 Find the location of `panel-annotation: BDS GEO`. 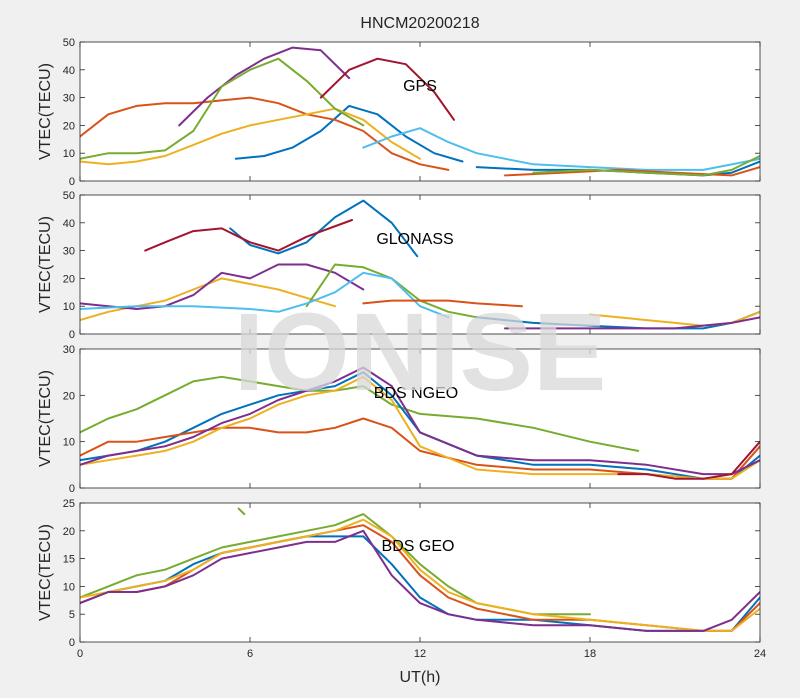

panel-annotation: BDS GEO is located at coordinates (418, 546).